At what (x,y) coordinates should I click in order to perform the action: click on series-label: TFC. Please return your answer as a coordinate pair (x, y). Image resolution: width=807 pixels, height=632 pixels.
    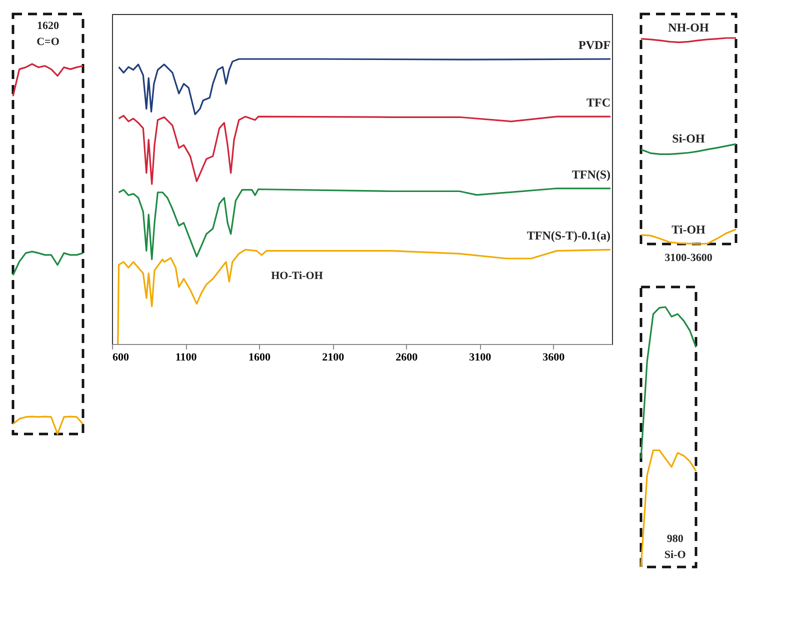
    Looking at the image, I should click on (598, 103).